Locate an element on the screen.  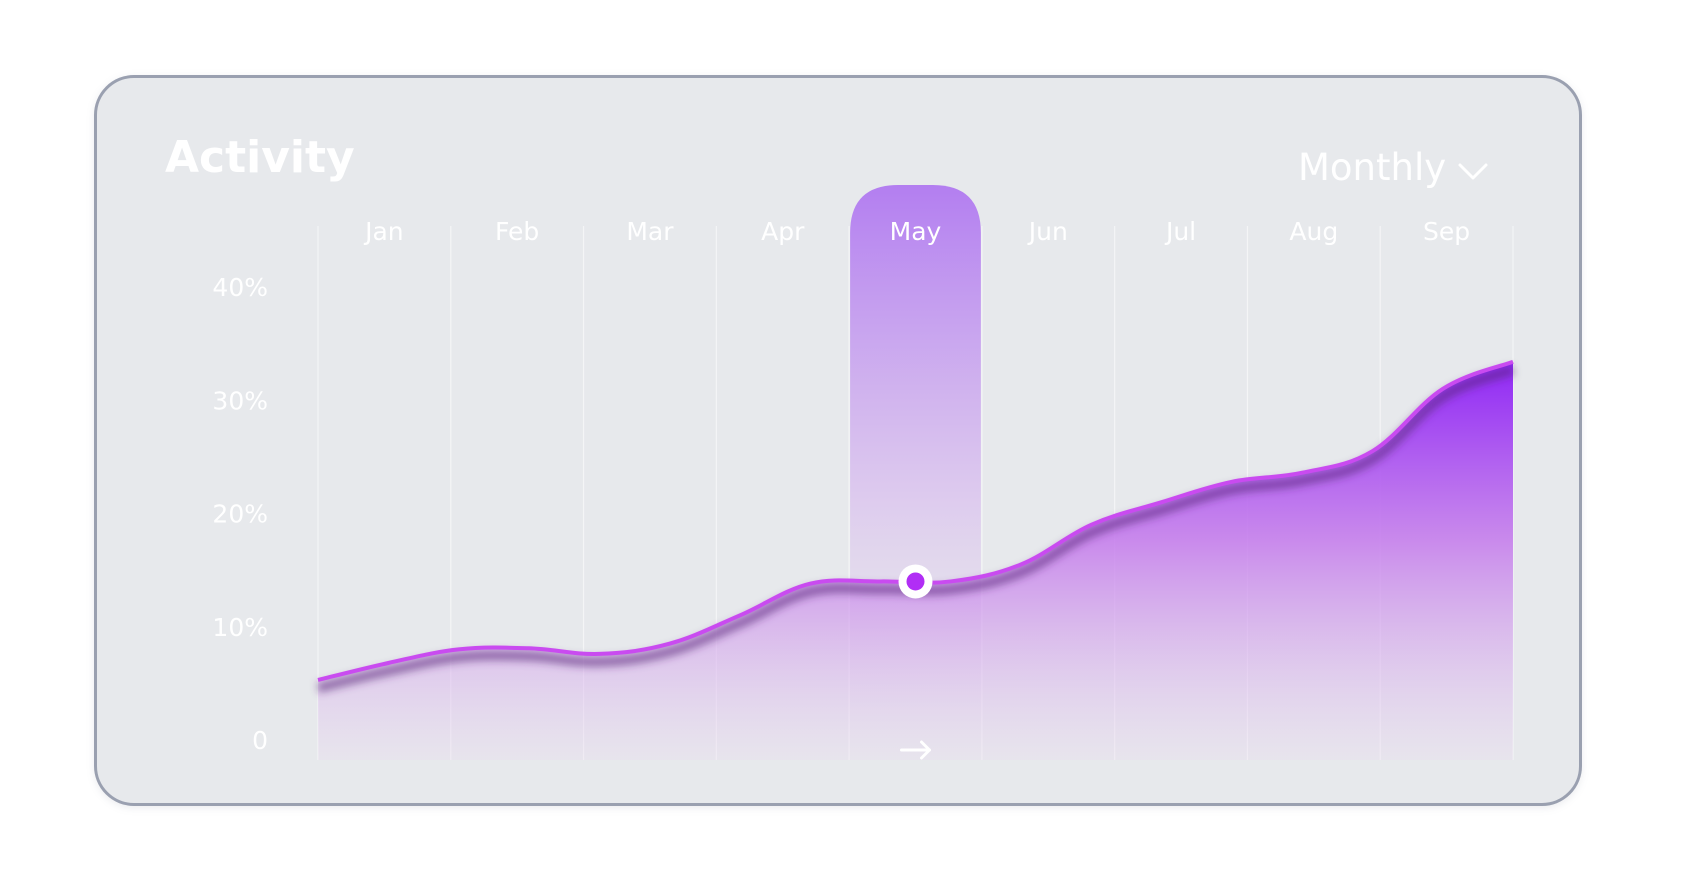
y-tick-label: 20% is located at coordinates (240, 514).